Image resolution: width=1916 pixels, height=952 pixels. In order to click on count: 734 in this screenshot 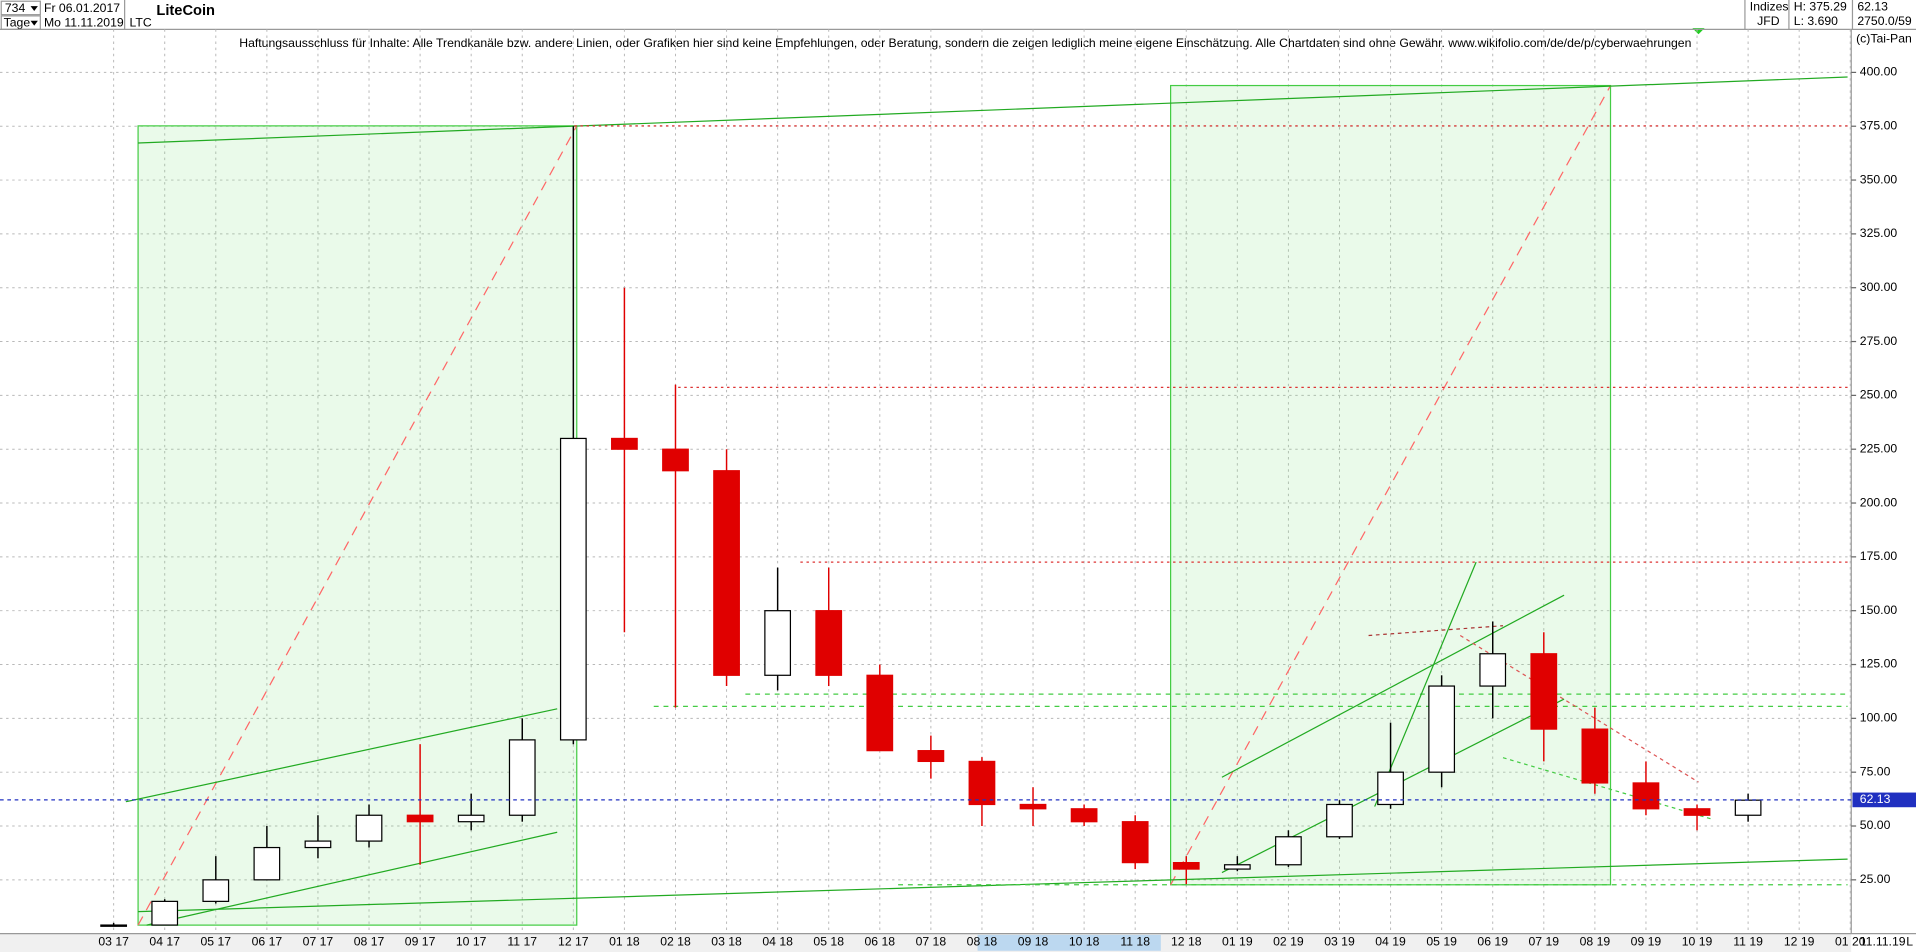, I will do `click(15, 8)`.